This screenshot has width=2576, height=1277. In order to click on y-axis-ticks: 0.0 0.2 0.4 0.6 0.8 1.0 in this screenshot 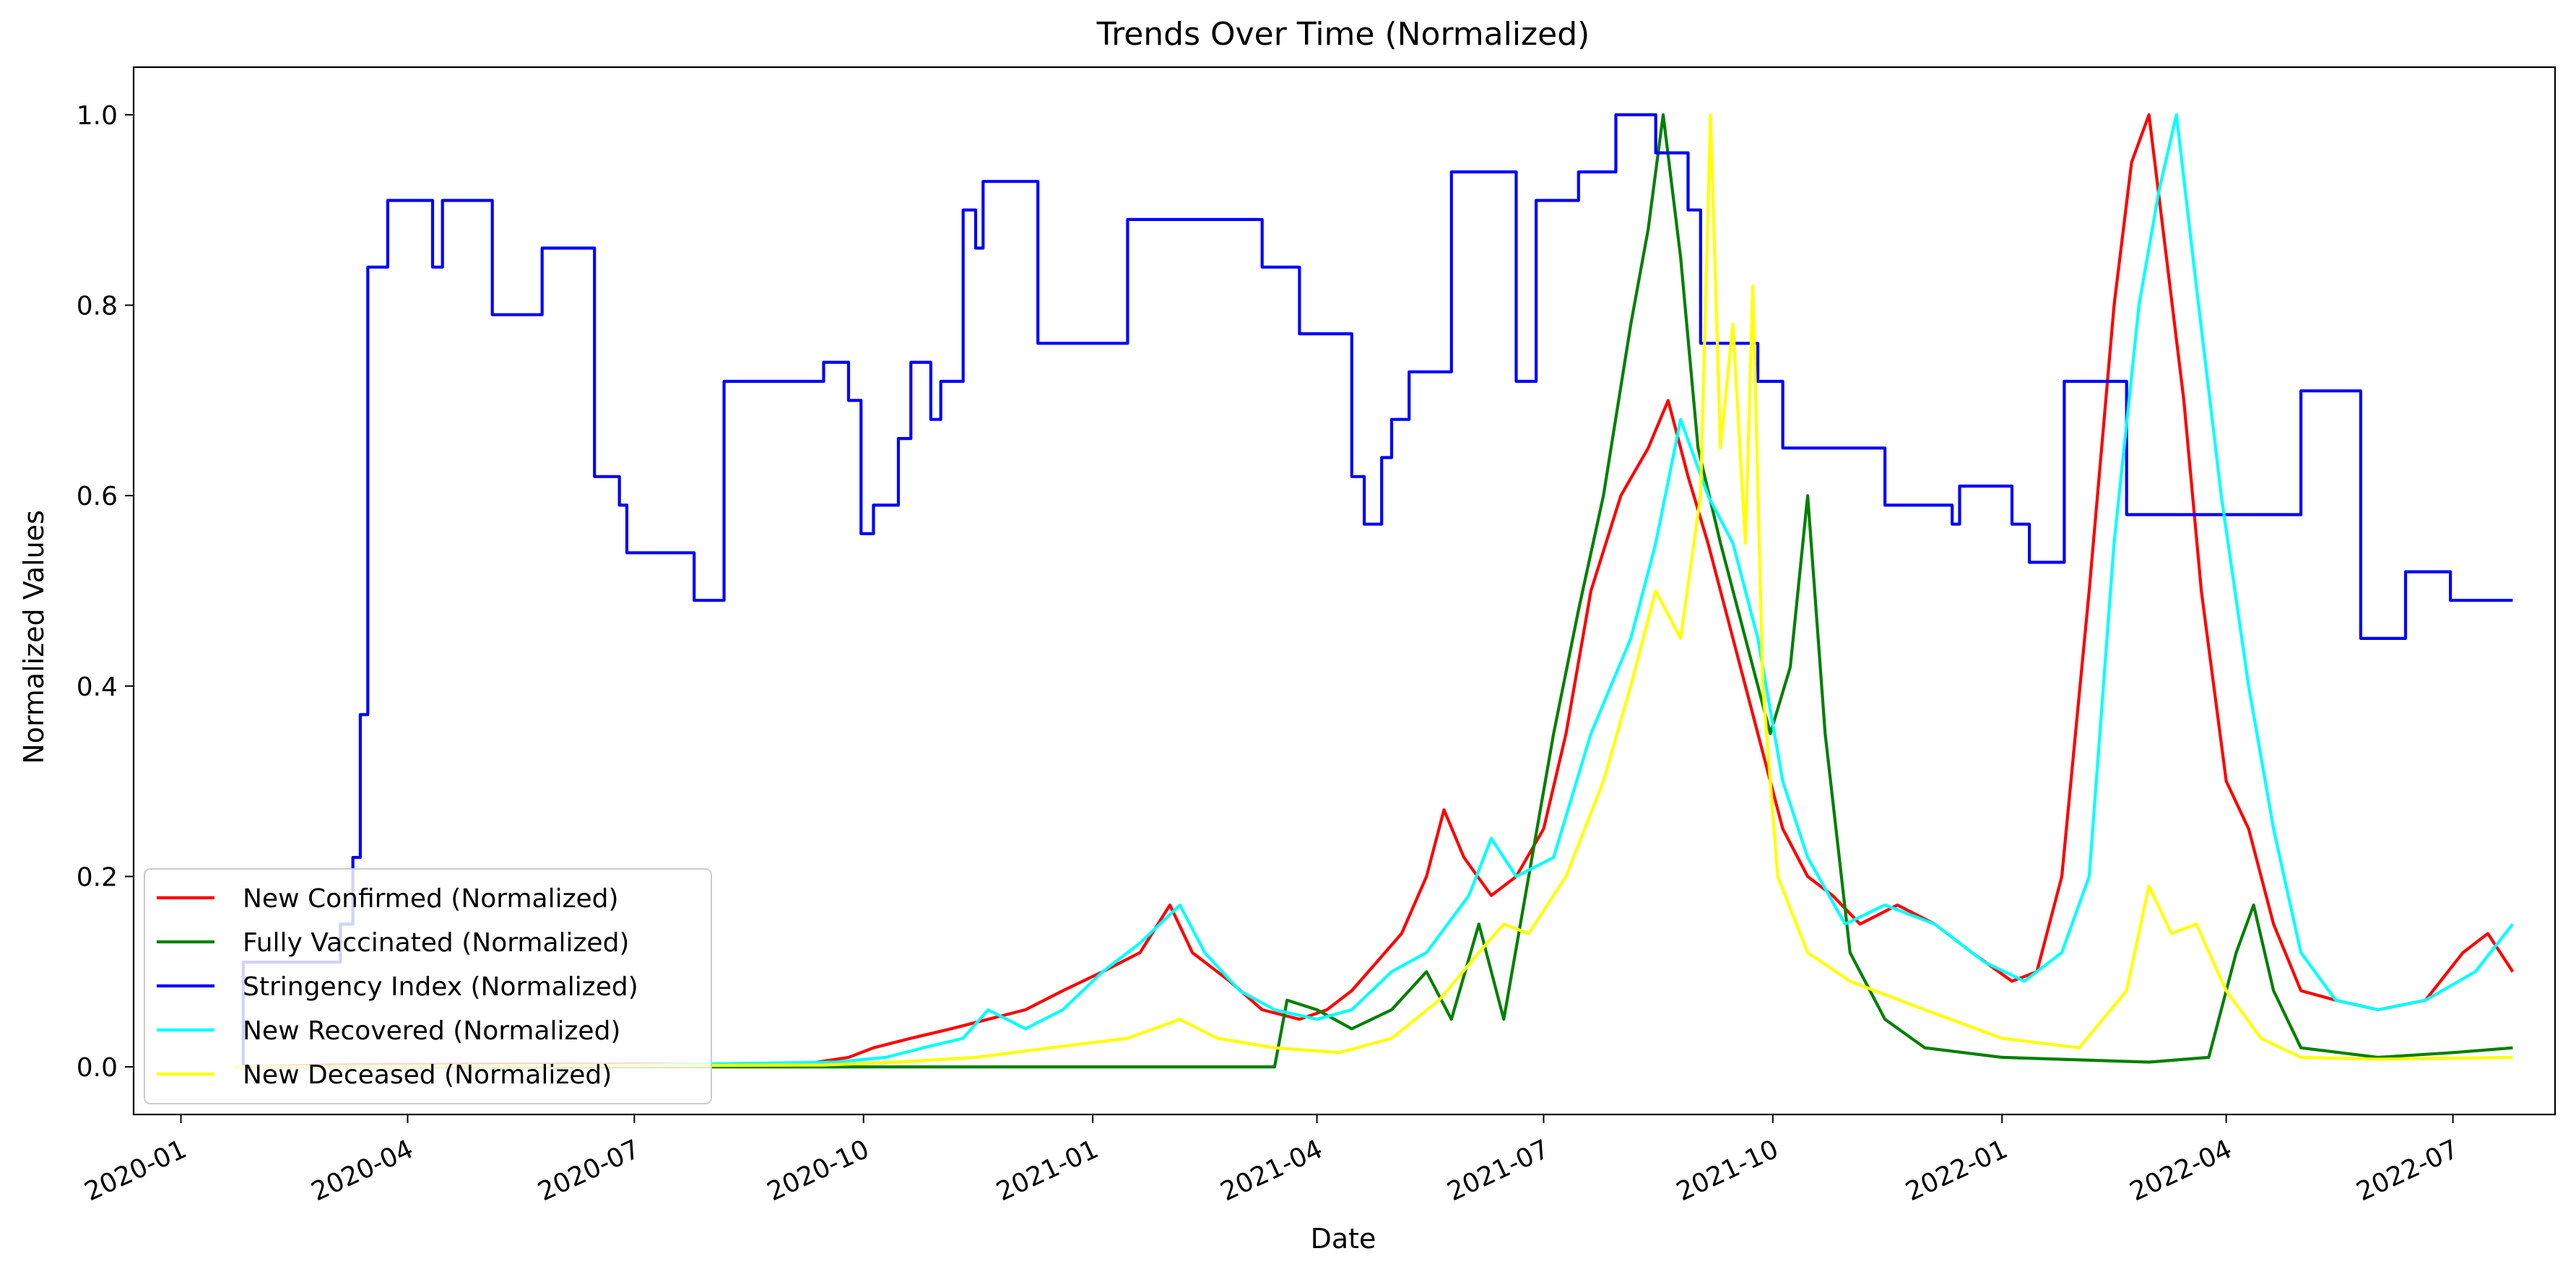, I will do `click(105, 592)`.